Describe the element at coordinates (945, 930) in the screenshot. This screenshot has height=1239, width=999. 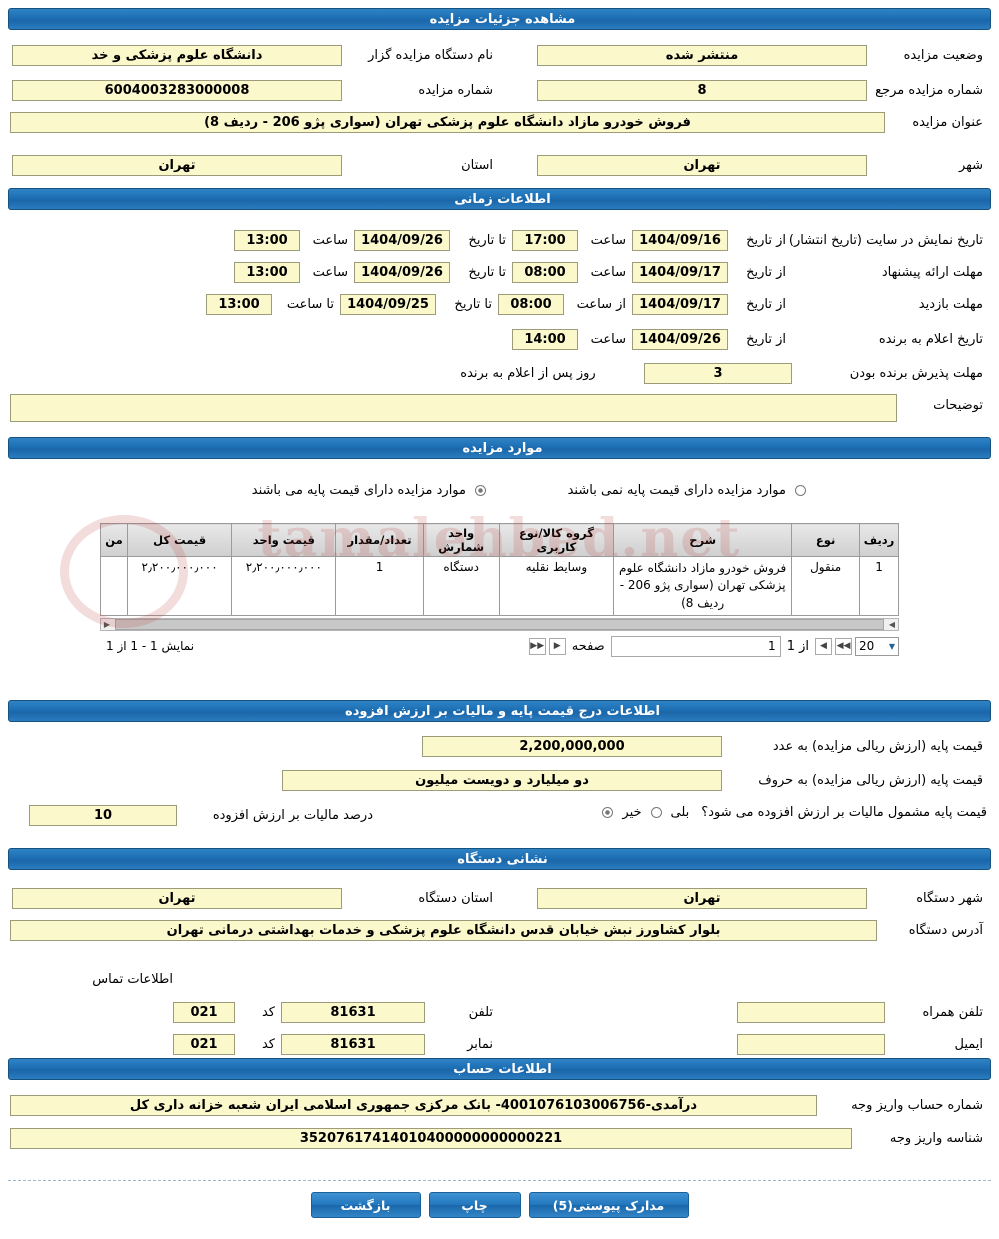
I see `label-device-address: آدرس دستگاه` at that location.